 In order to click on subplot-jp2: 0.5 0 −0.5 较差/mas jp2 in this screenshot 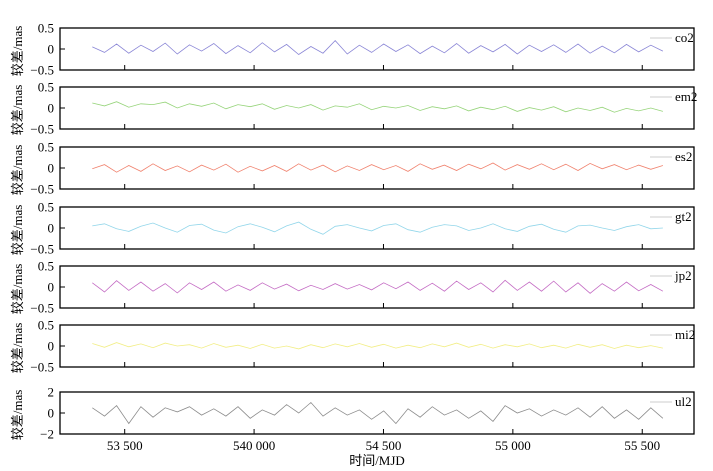, I will do `click(352, 287)`.